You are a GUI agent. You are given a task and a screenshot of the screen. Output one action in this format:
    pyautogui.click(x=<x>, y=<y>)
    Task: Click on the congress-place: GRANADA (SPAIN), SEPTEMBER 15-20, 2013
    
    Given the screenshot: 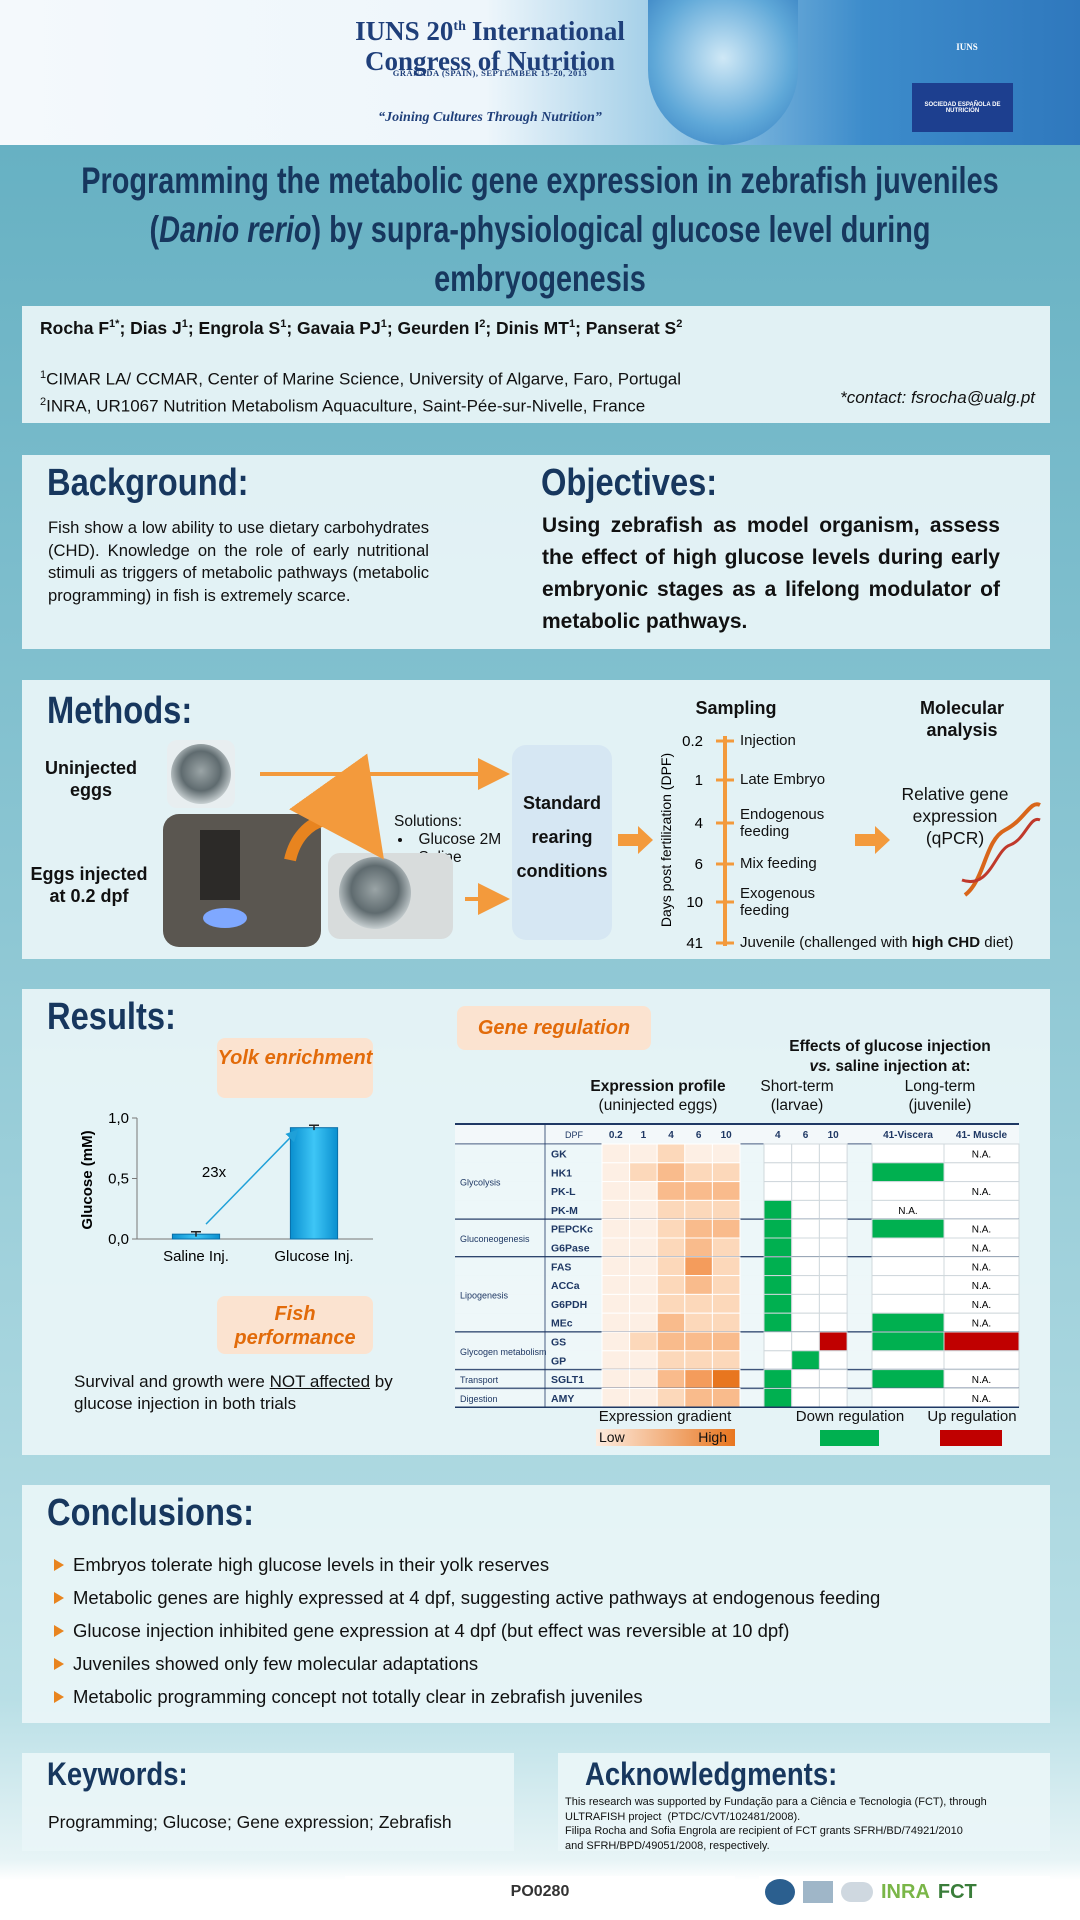 What is the action you would take?
    pyautogui.click(x=490, y=73)
    